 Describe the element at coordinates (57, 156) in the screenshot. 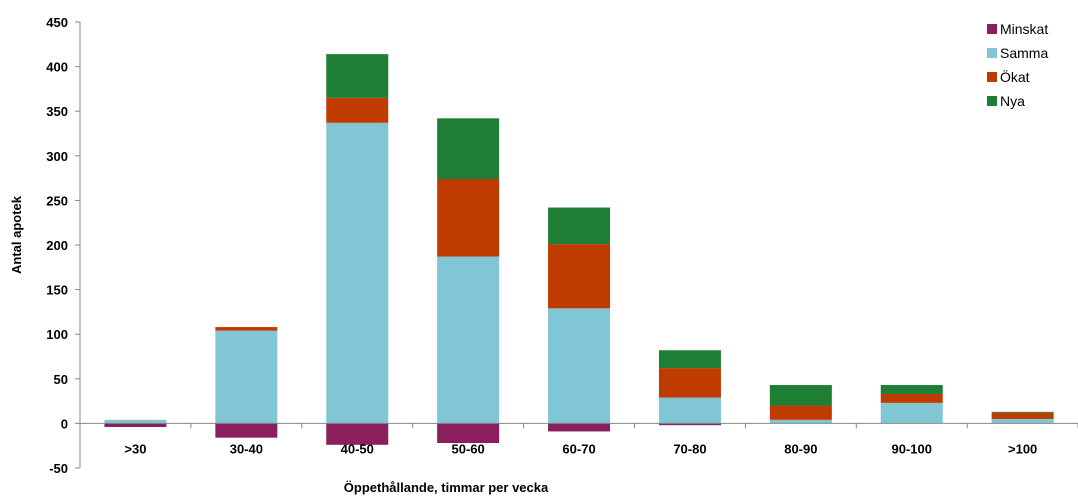

I see `y-tick-label: 300` at that location.